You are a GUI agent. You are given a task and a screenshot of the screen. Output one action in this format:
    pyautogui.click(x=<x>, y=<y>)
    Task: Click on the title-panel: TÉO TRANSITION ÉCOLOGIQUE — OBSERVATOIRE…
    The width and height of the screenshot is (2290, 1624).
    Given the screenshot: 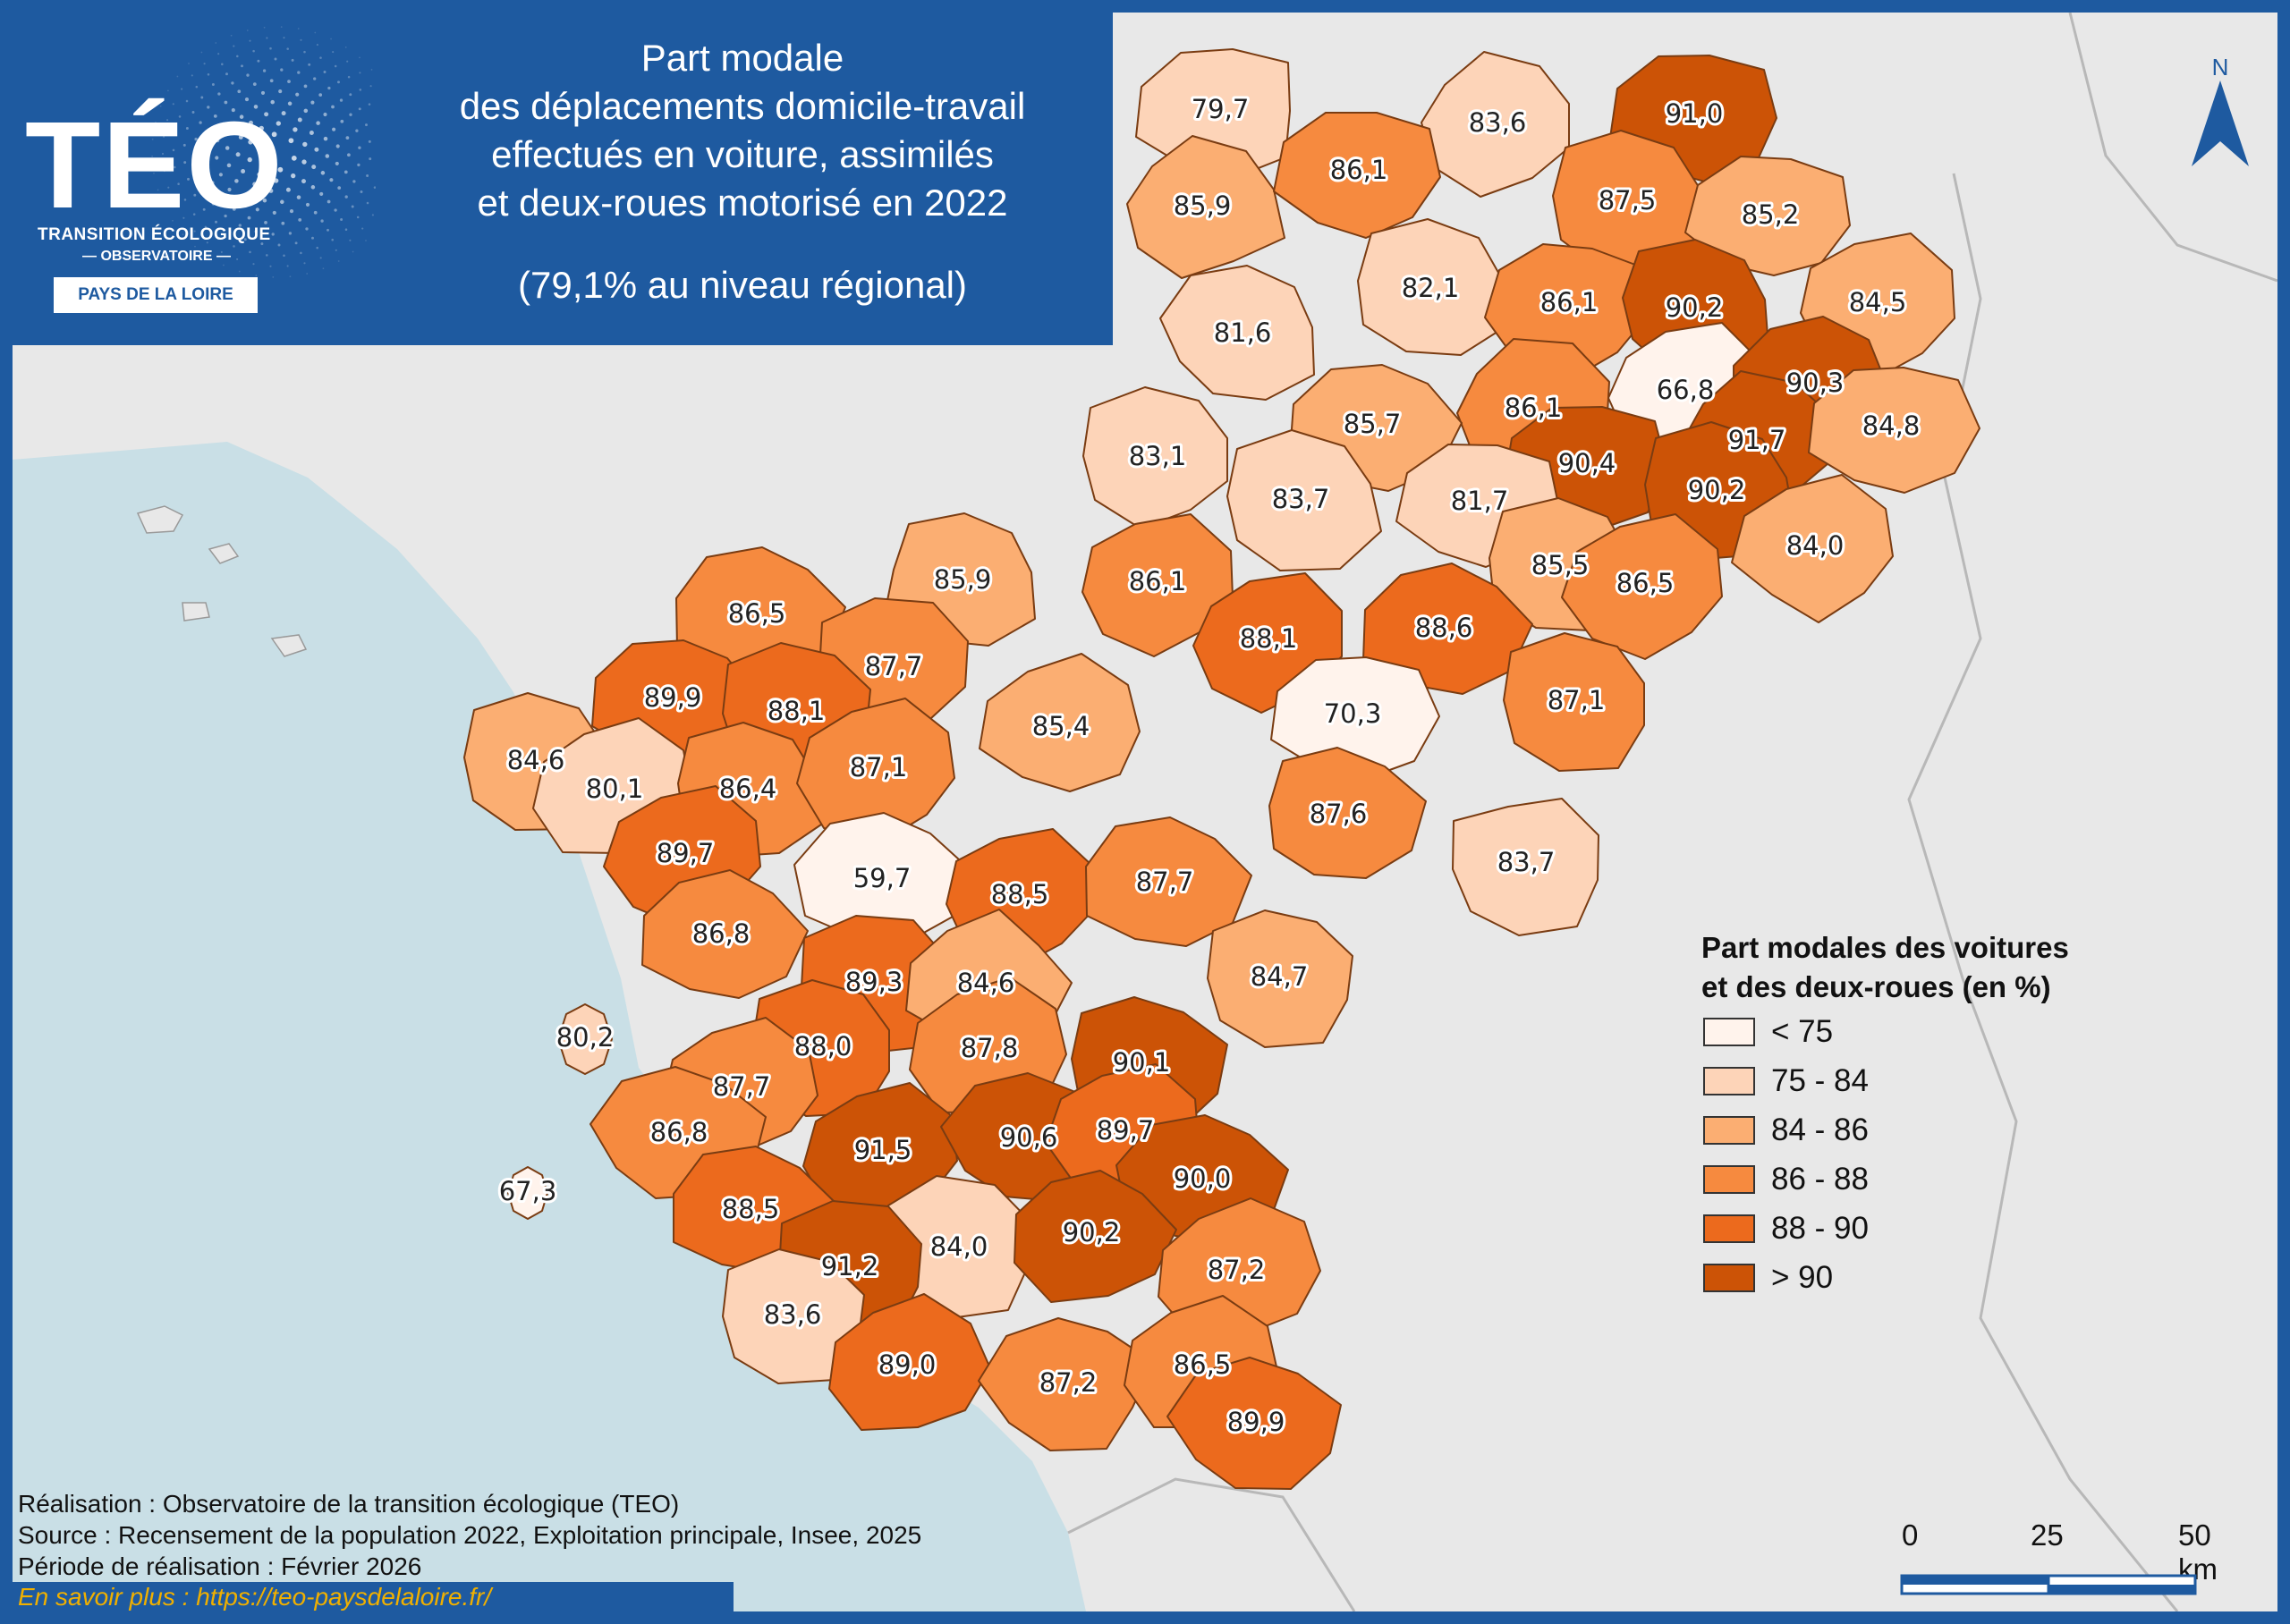 What is the action you would take?
    pyautogui.click(x=556, y=172)
    